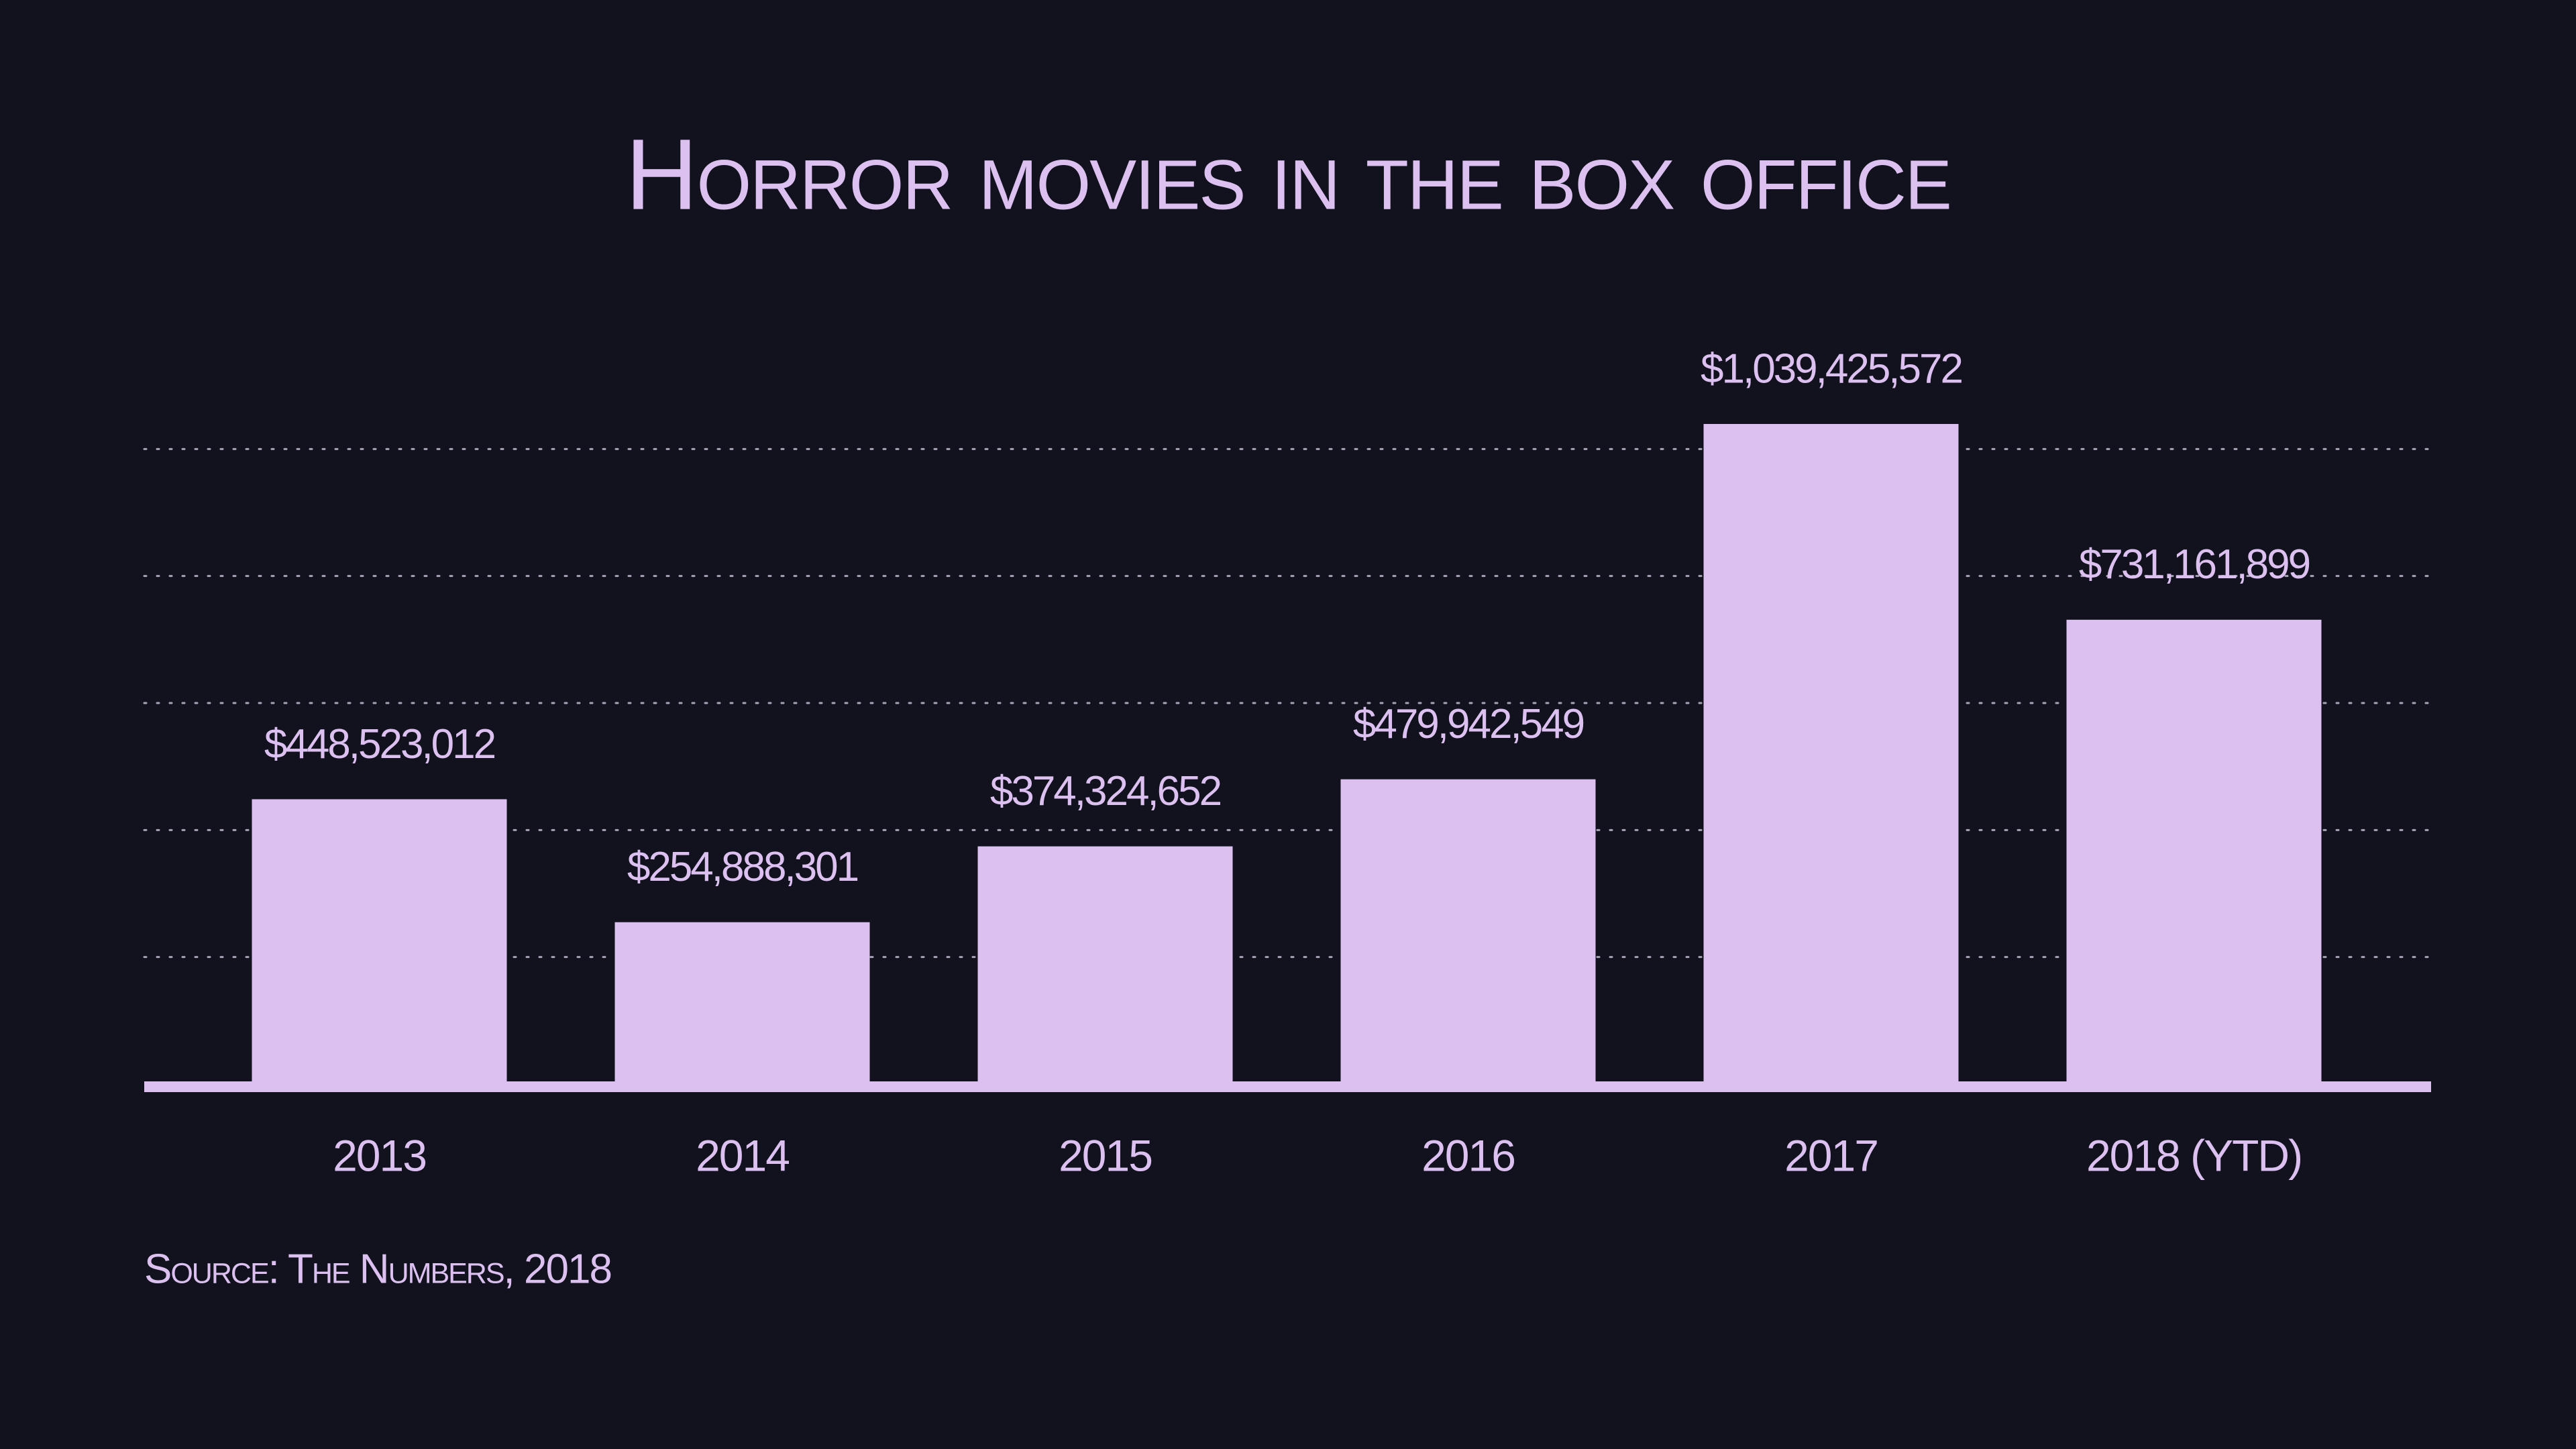 The width and height of the screenshot is (2576, 1449). Describe the element at coordinates (1831, 1155) in the screenshot. I see `x-tick-label: 2017` at that location.